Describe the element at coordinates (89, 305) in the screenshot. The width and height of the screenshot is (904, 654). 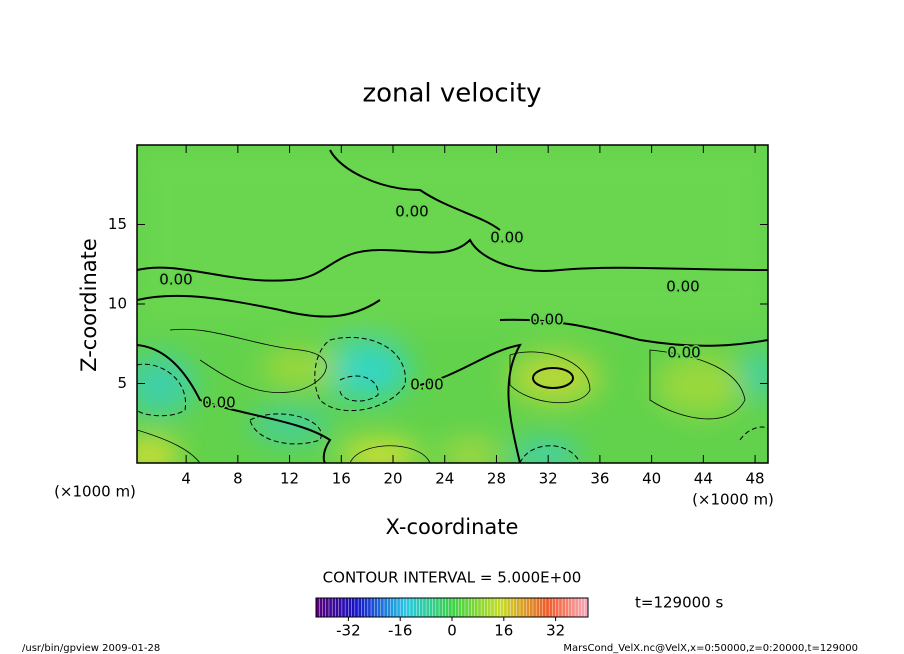
I see `y-axis-label: Z-coordinate` at that location.